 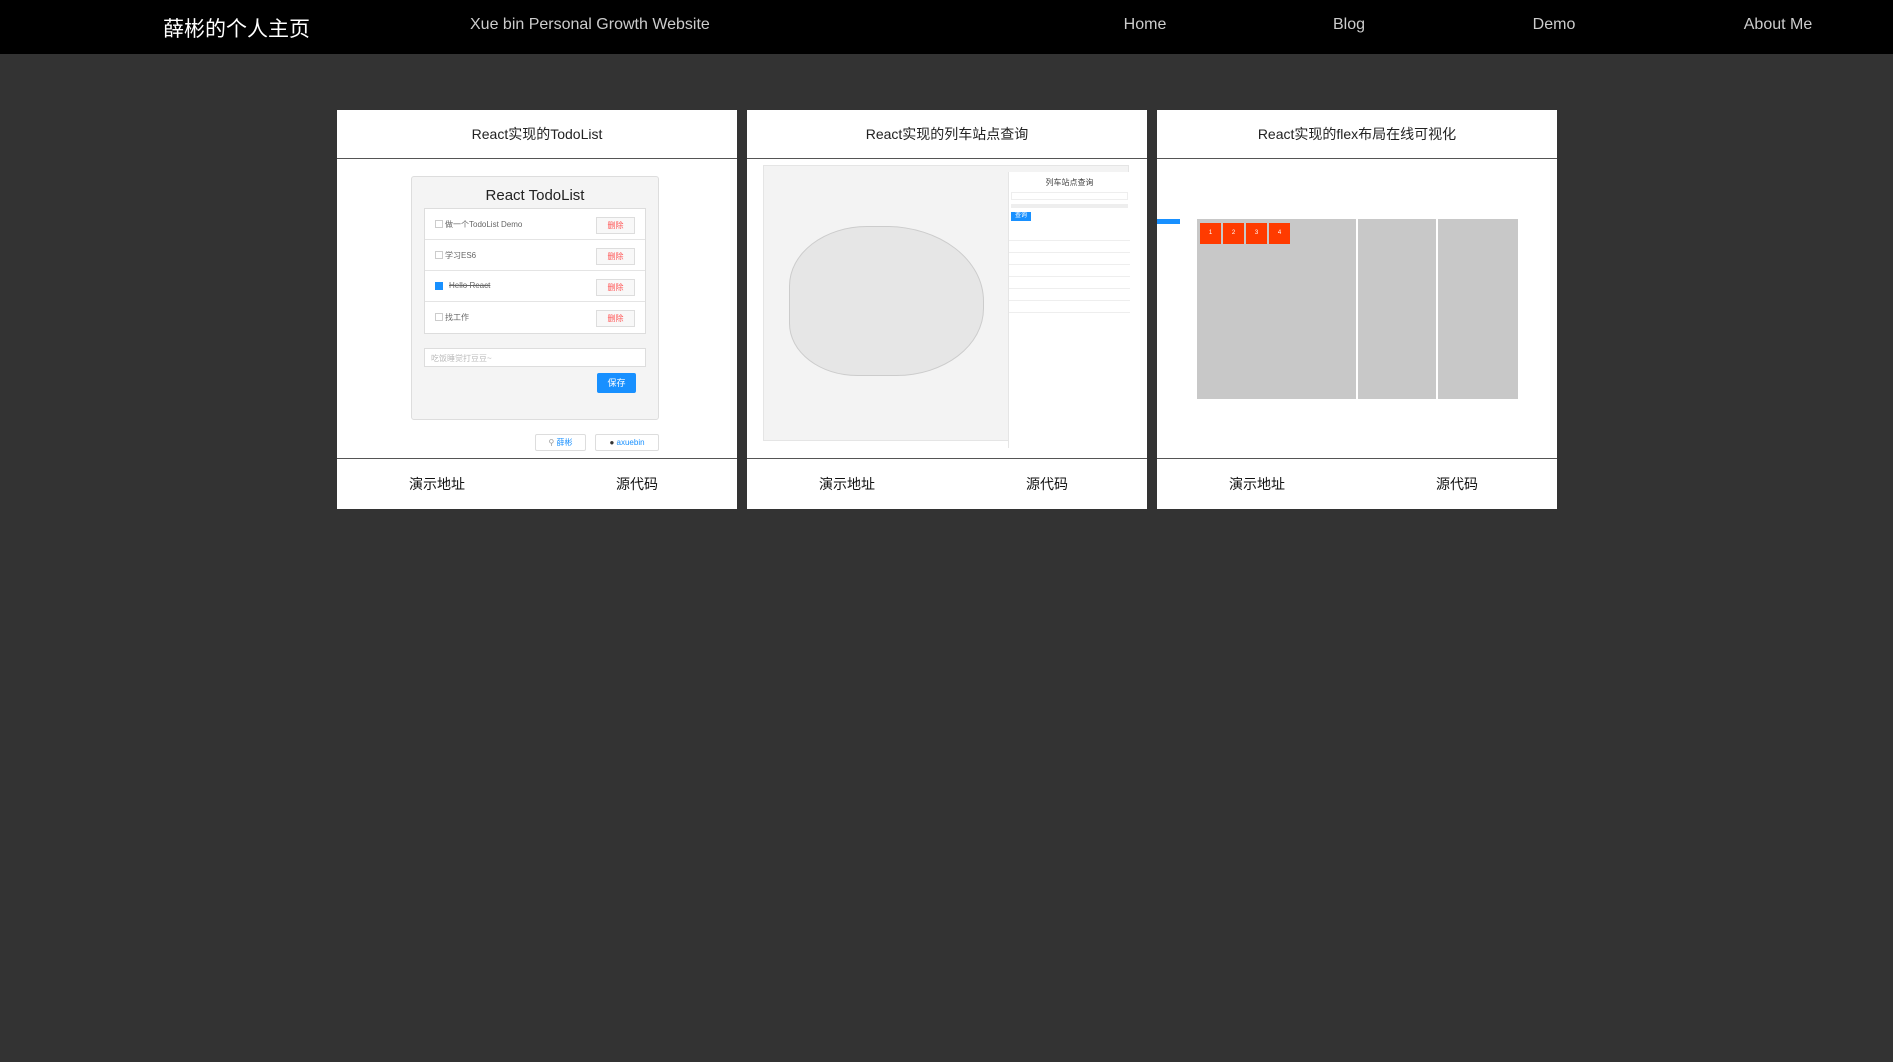 I want to click on site-brand: 薛彬的个人主页, so click(x=236, y=29).